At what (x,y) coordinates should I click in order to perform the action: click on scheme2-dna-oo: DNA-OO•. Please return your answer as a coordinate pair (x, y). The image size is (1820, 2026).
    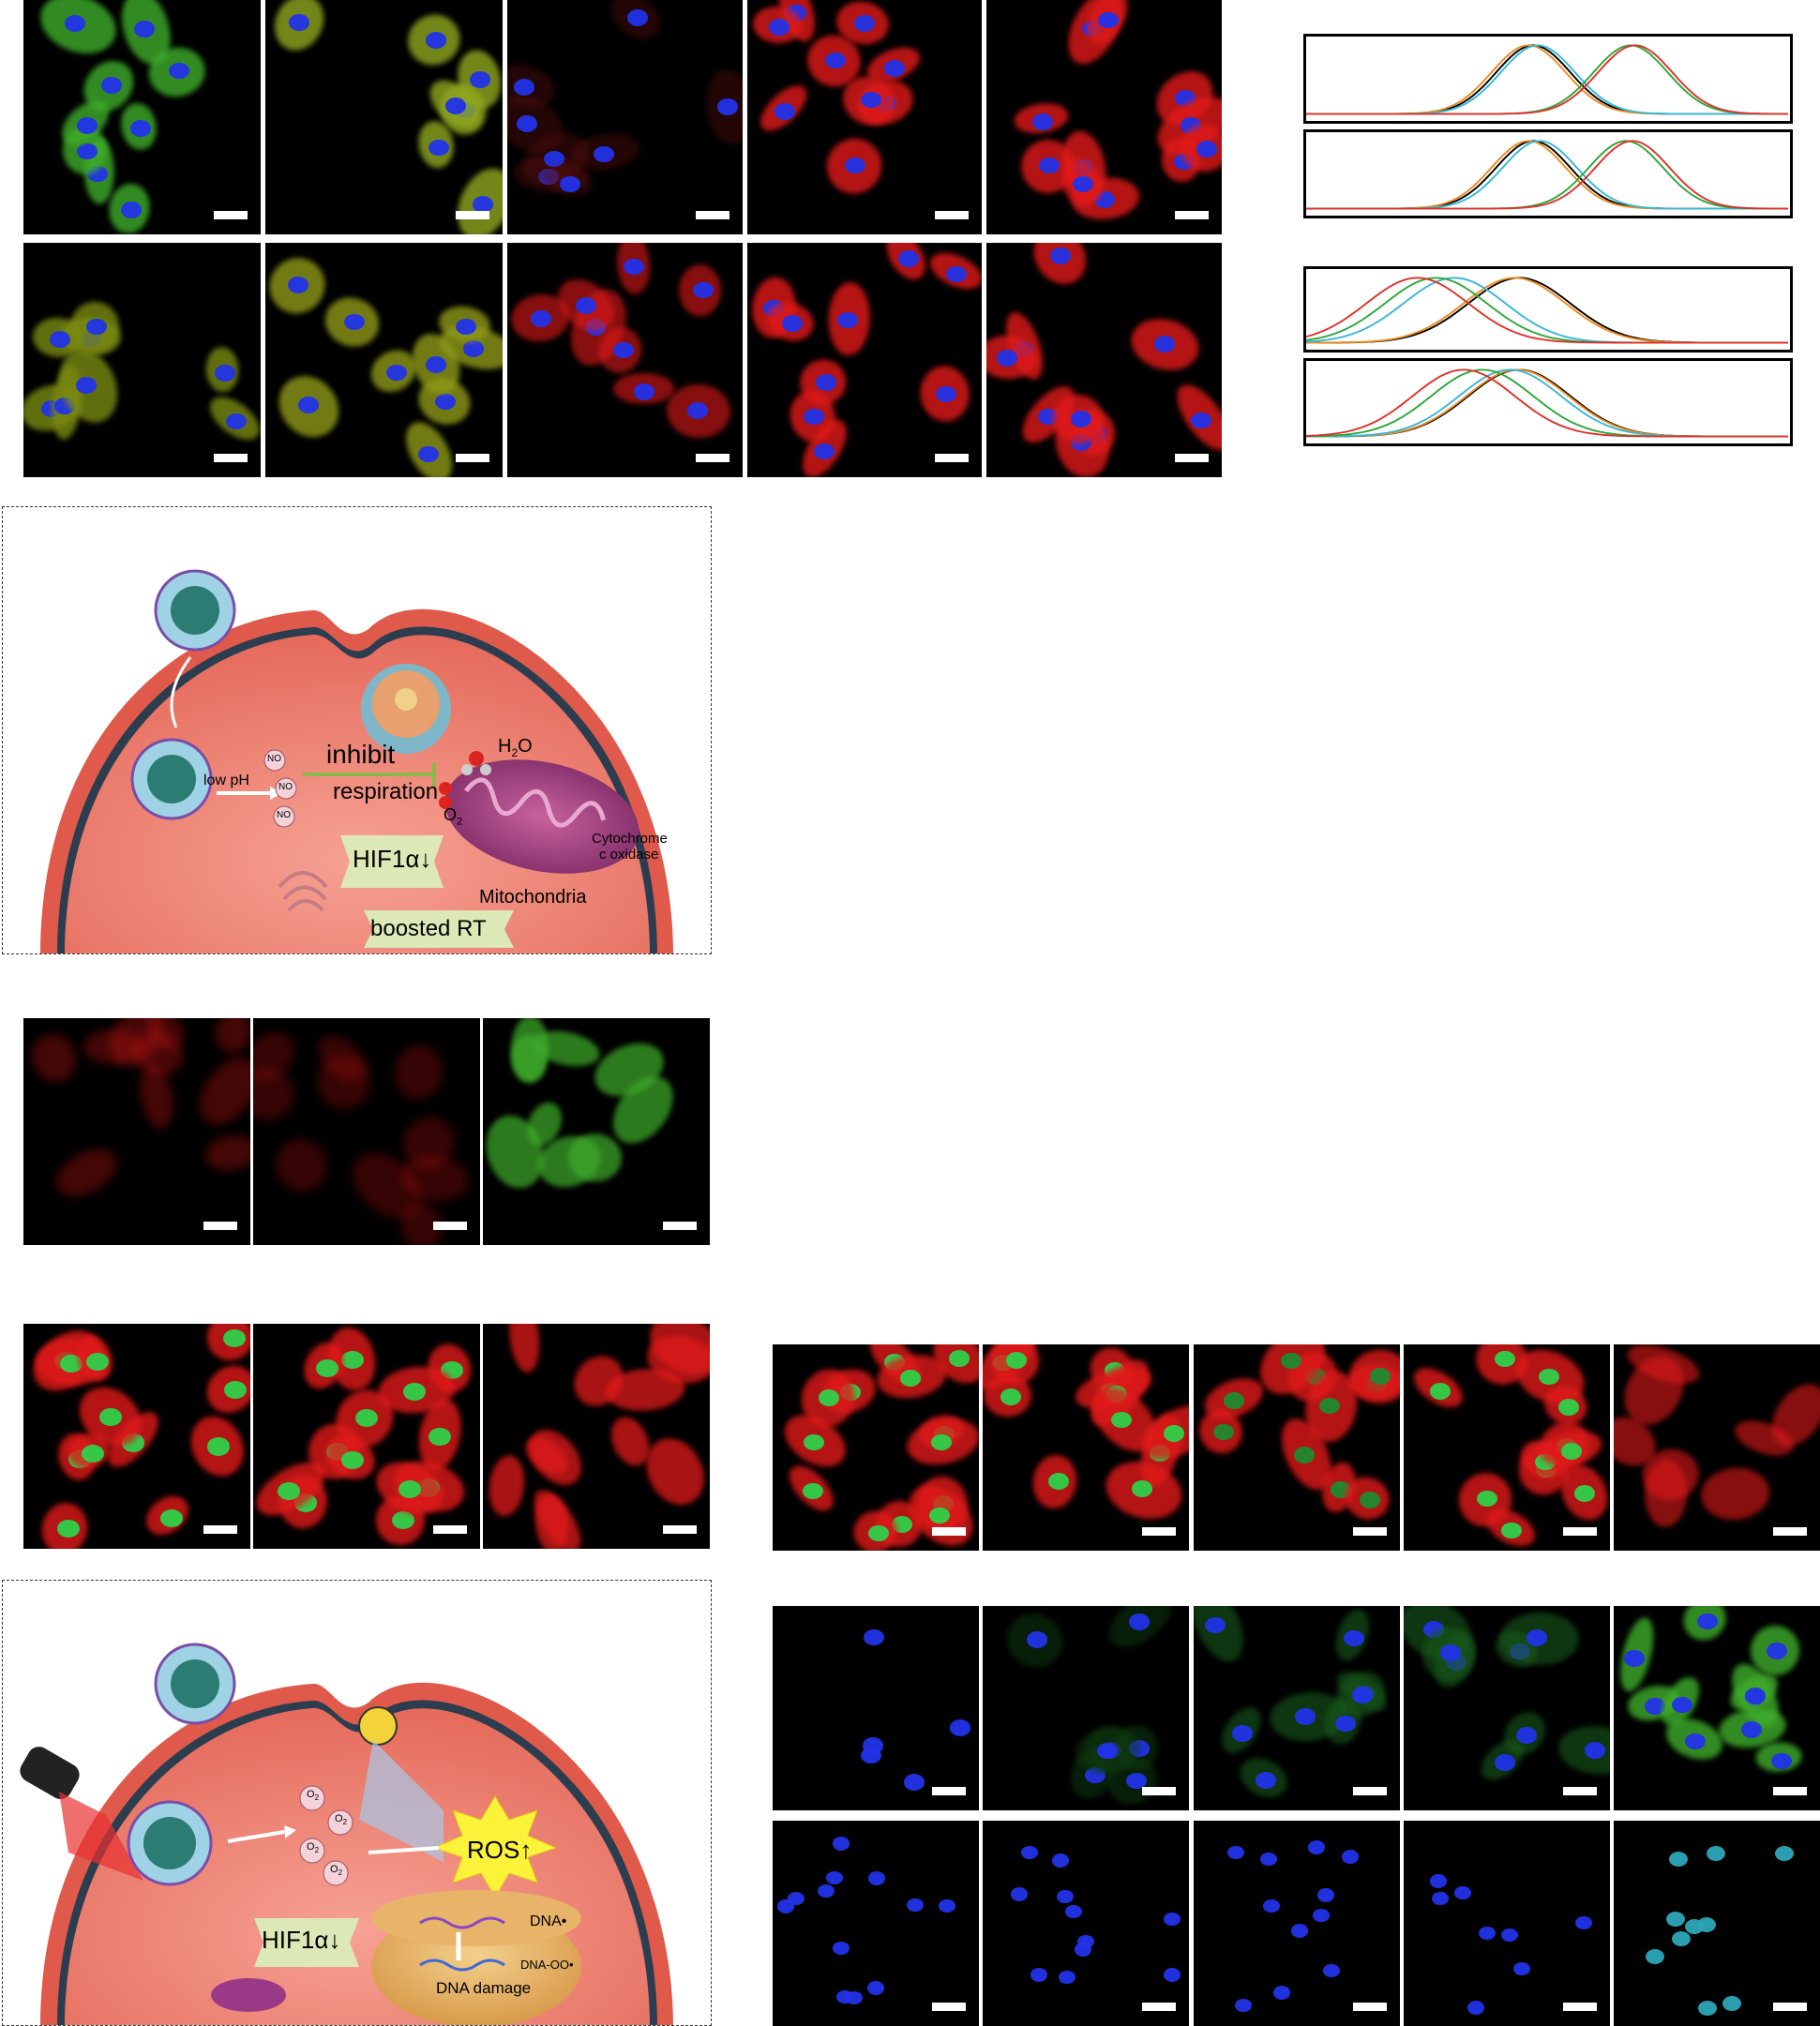
    Looking at the image, I should click on (547, 1965).